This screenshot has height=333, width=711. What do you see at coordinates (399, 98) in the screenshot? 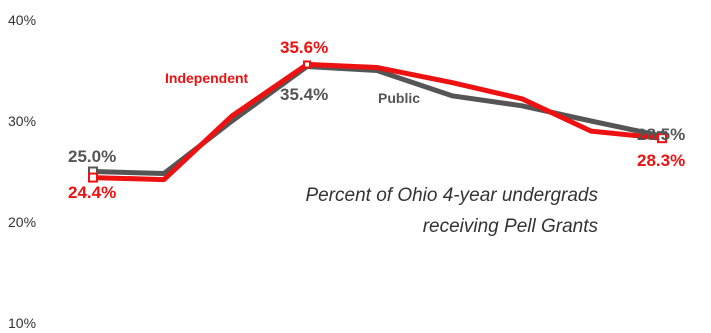
I see `series-name-label: Public` at bounding box center [399, 98].